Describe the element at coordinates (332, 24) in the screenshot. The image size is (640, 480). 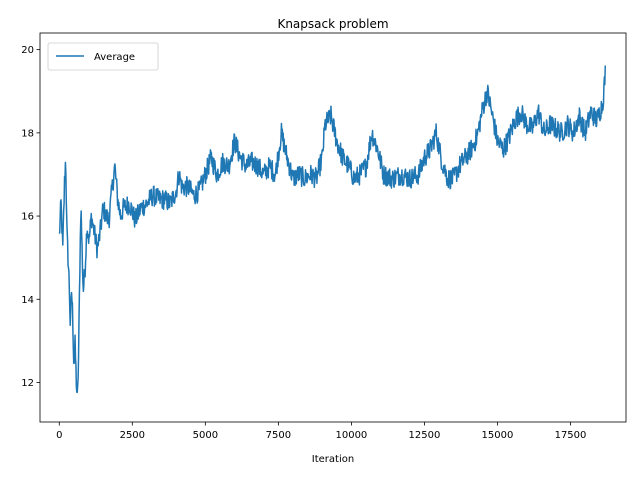
I see `chart-title: Knapsack problem` at that location.